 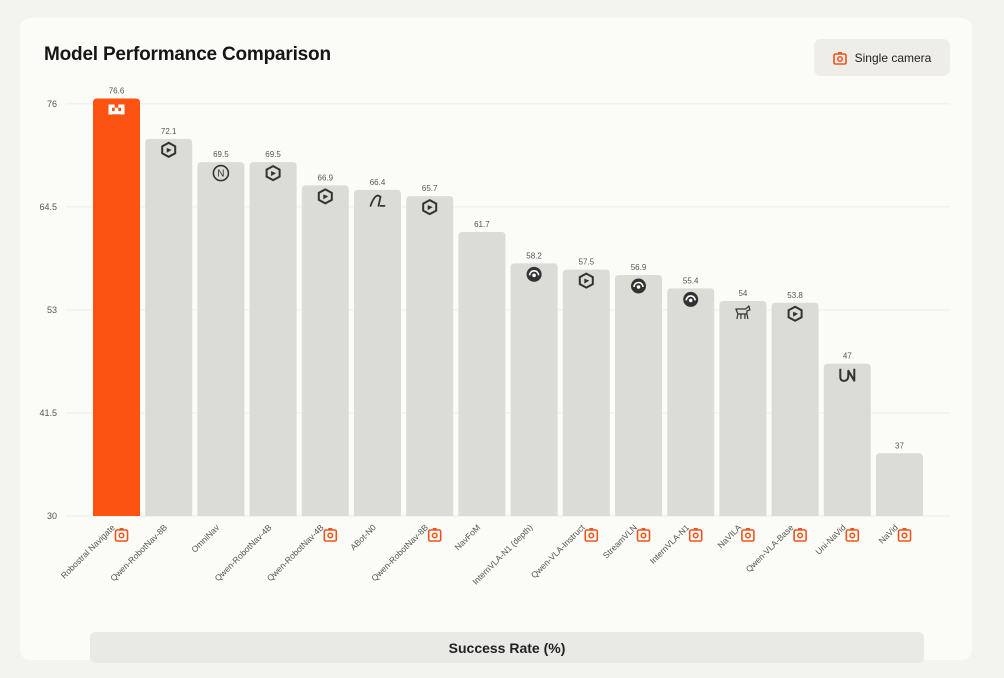 What do you see at coordinates (558, 551) in the screenshot?
I see `x-tick-label: Qwen-VLA-Instruct` at bounding box center [558, 551].